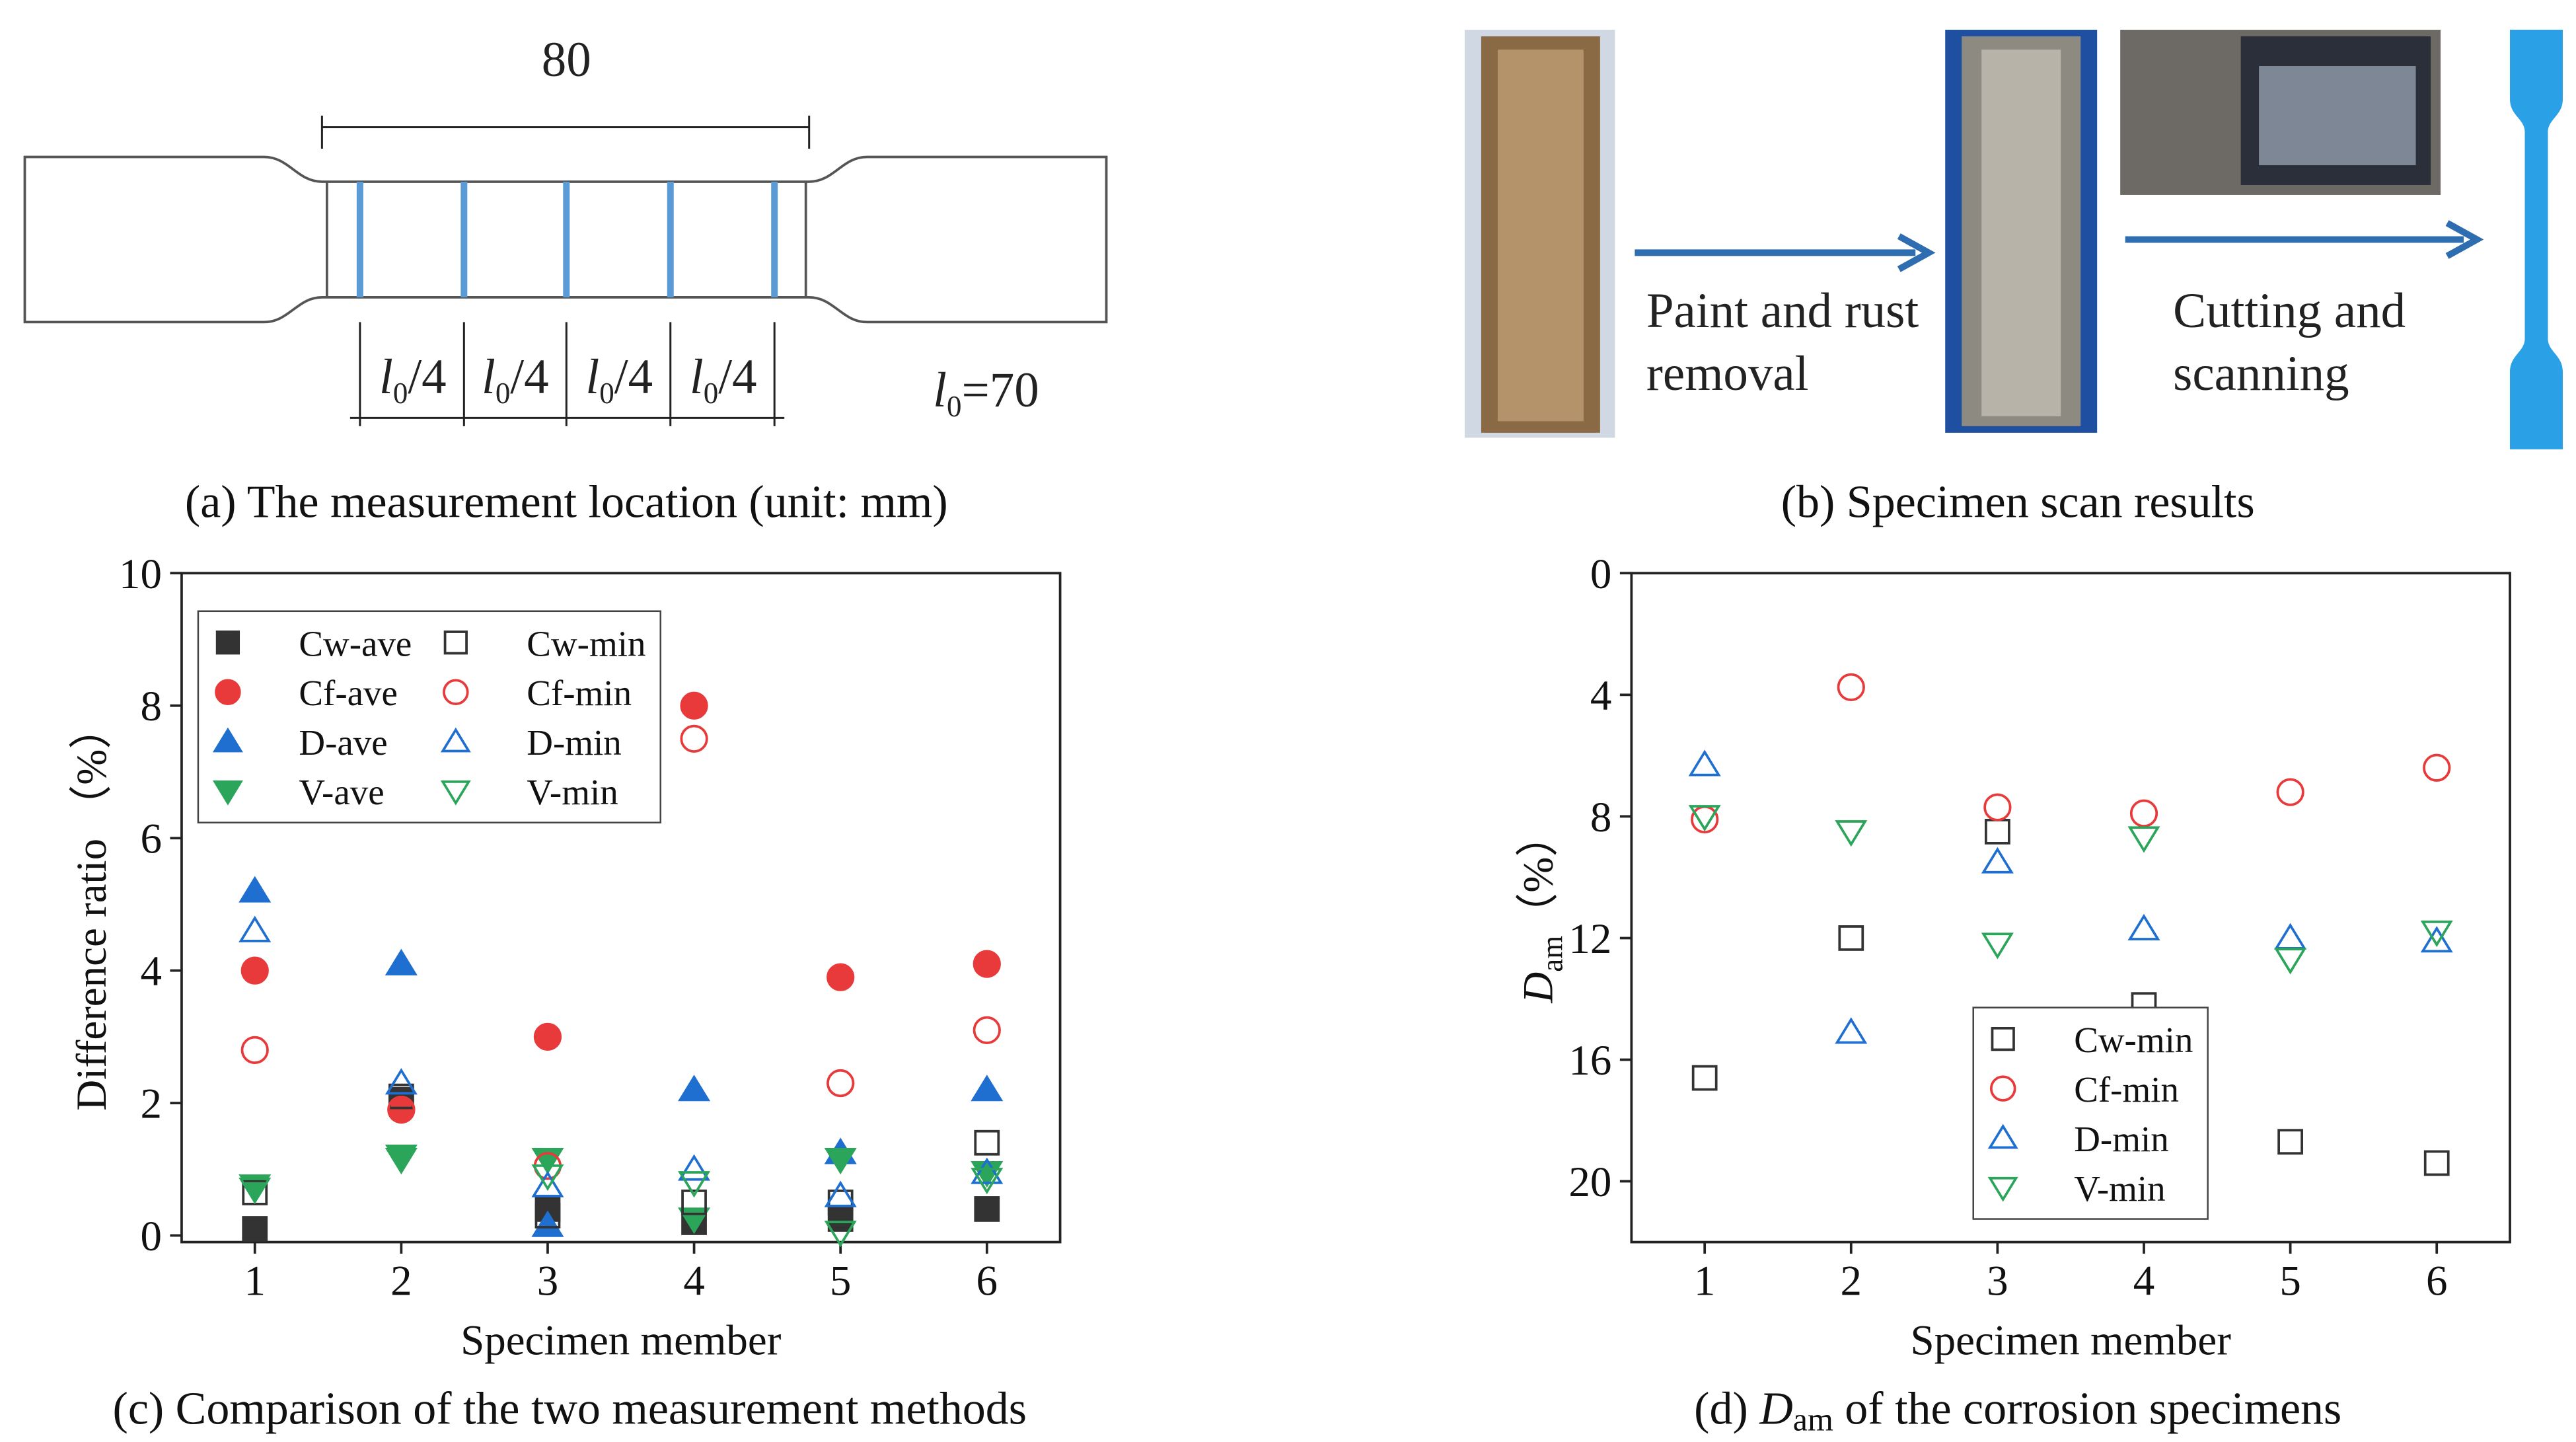 Image resolution: width=2576 pixels, height=1442 pixels. Describe the element at coordinates (1589, 1060) in the screenshot. I see `y-tick-label: 16` at that location.